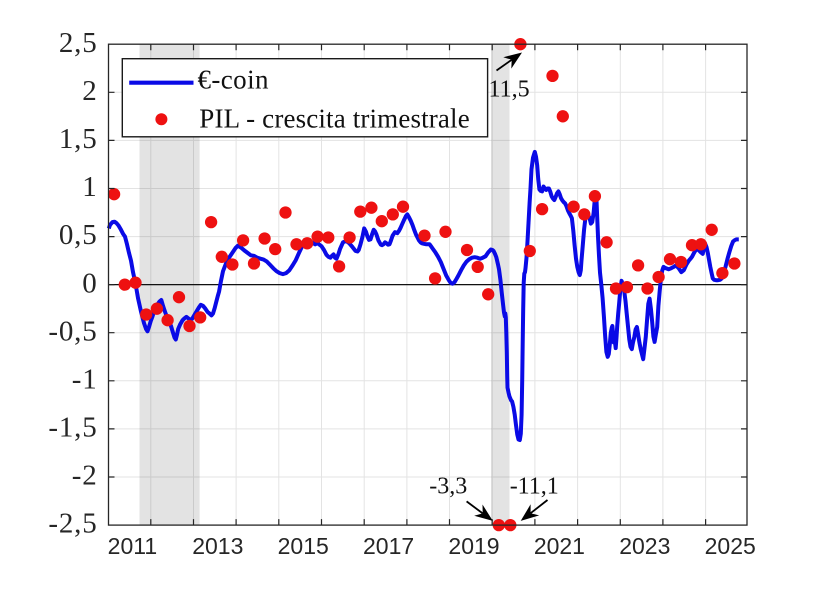  Describe the element at coordinates (72, 331) in the screenshot. I see `svg-text: -0,5` at that location.